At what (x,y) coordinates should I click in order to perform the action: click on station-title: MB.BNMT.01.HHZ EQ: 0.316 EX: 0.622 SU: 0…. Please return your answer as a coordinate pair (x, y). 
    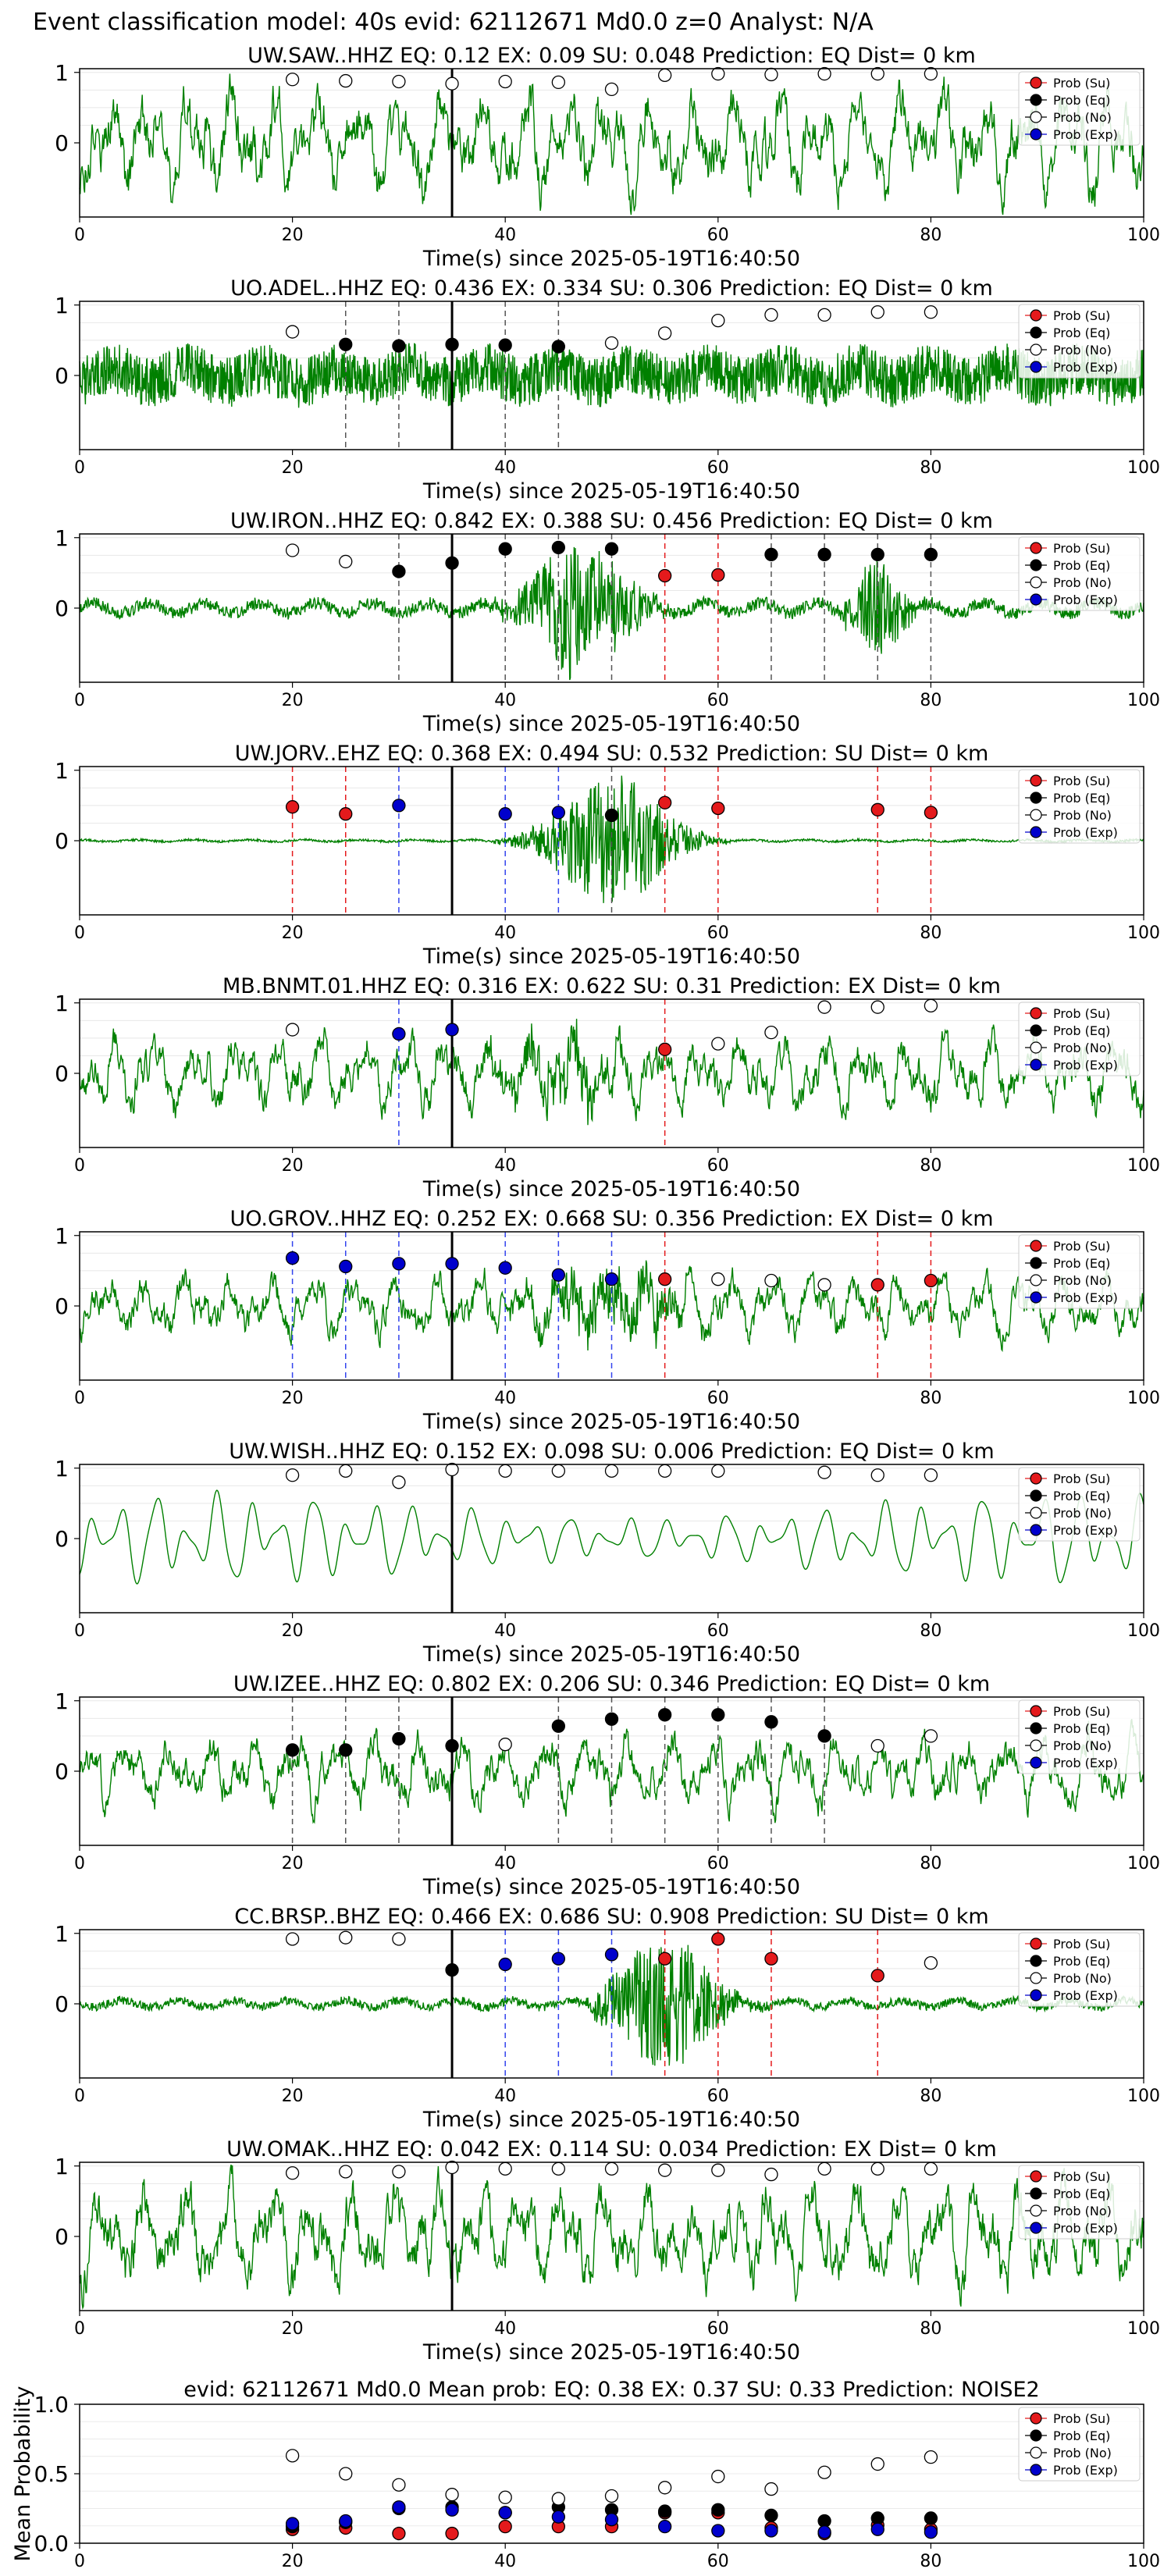
    Looking at the image, I should click on (611, 986).